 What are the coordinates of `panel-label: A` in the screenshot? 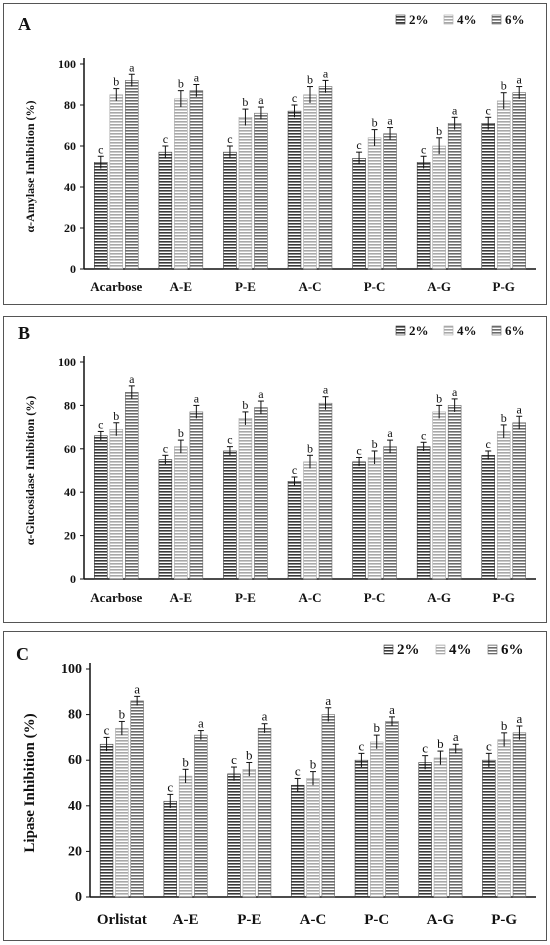 It's located at (24, 24).